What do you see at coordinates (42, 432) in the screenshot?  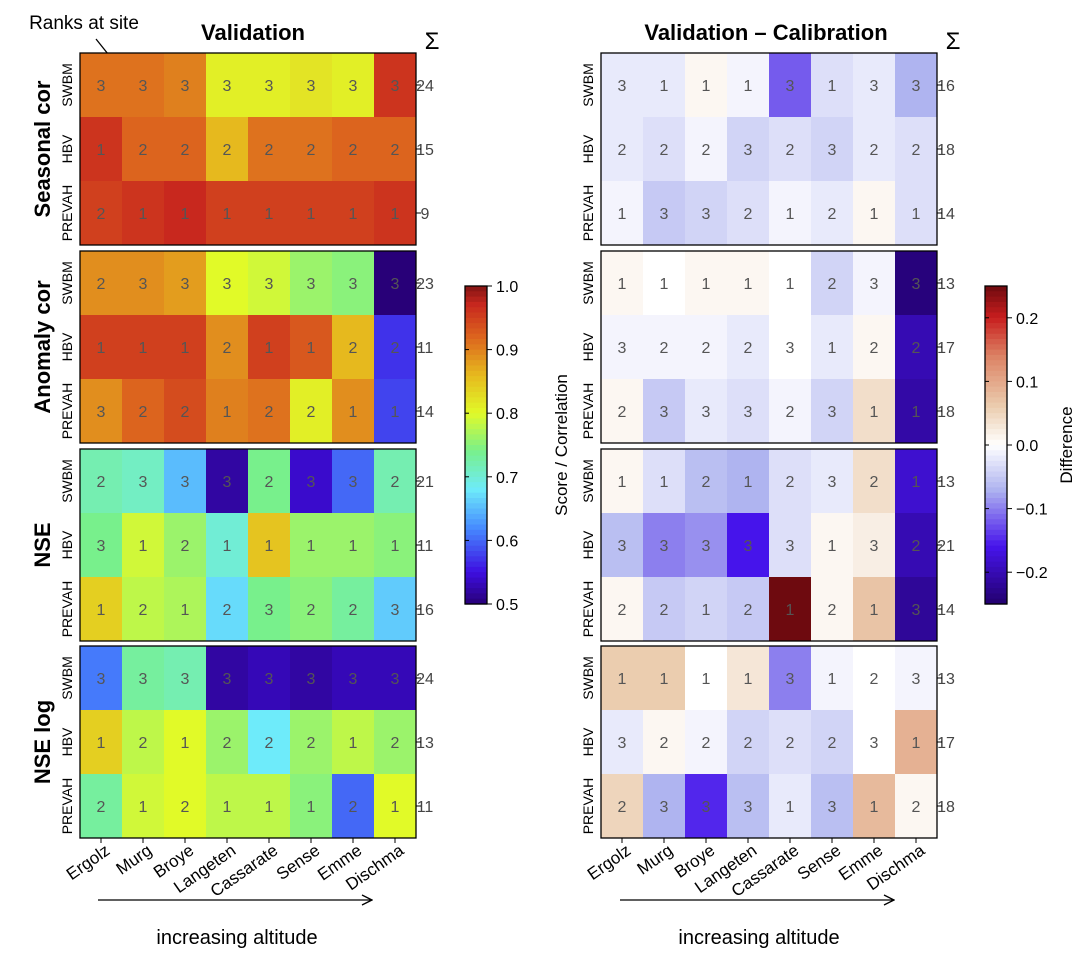 I see `panel-labels: Seasonal cor Anomaly cor NSE NSE log` at bounding box center [42, 432].